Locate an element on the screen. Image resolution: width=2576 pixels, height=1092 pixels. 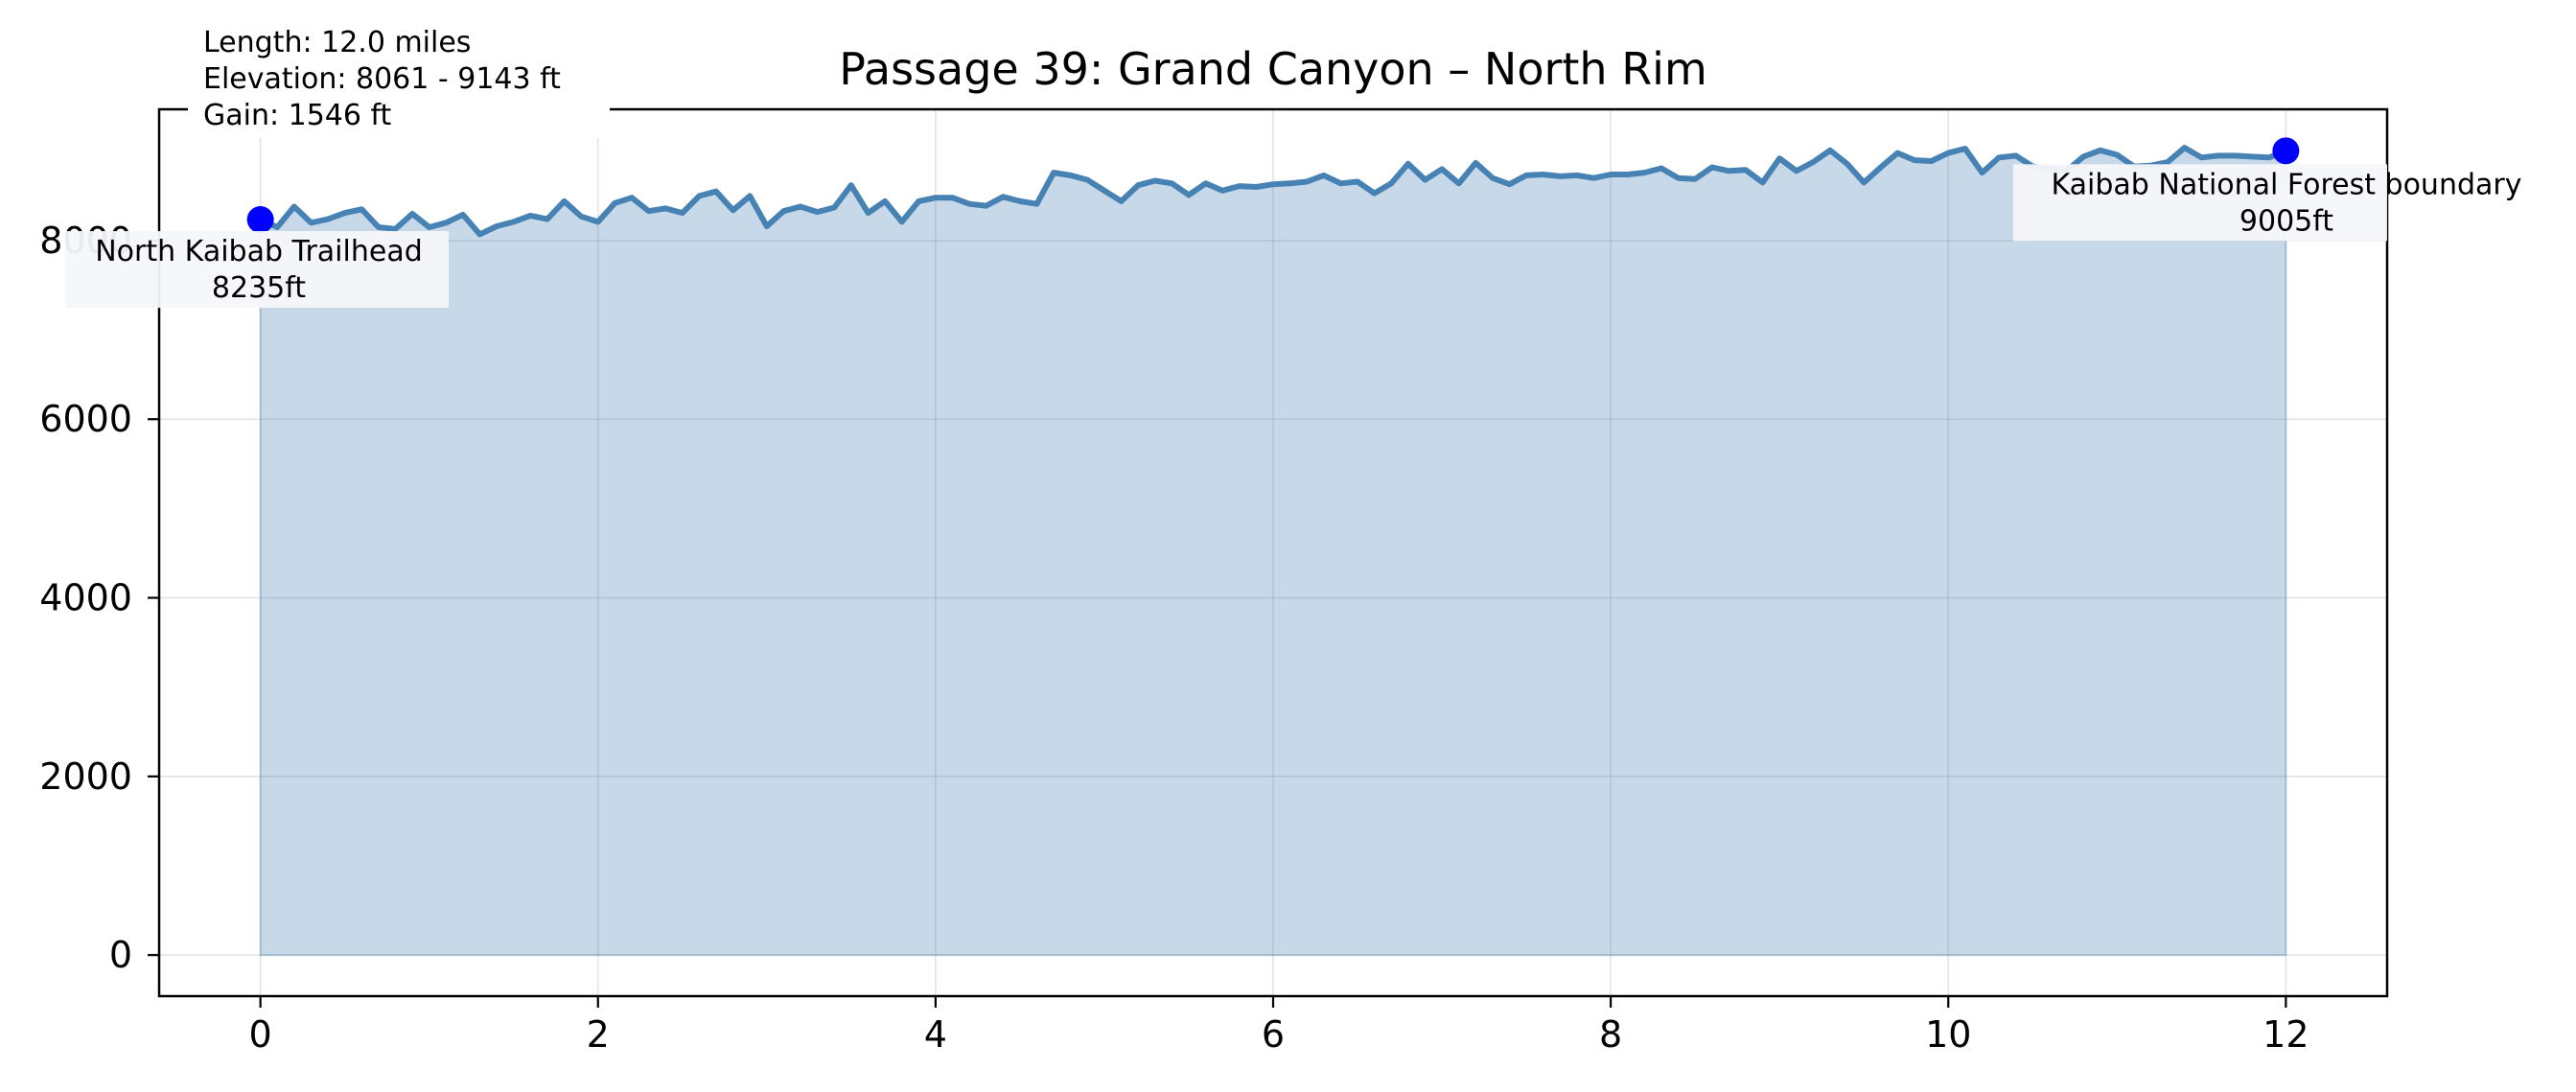
annotation-label: North Kaibab Trailhead is located at coordinates (259, 251).